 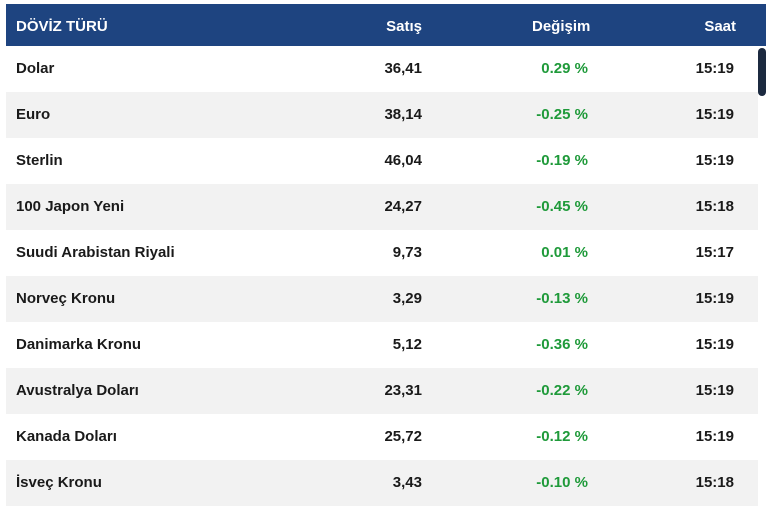 What do you see at coordinates (382, 115) in the screenshot?
I see `table-row: Euro 38,14 -0.25 % 15:19` at bounding box center [382, 115].